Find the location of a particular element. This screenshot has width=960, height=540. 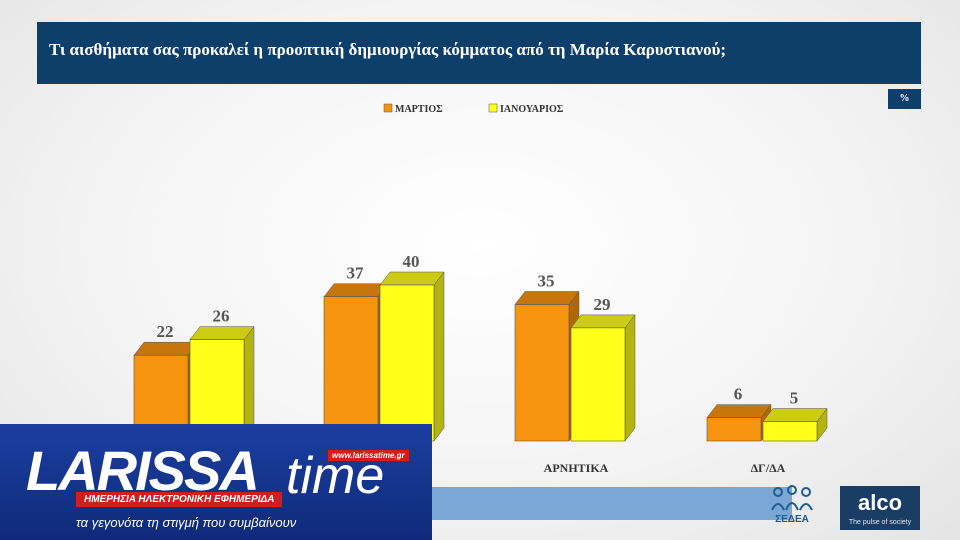

logo-url: www.larissatime.gr is located at coordinates (368, 455).